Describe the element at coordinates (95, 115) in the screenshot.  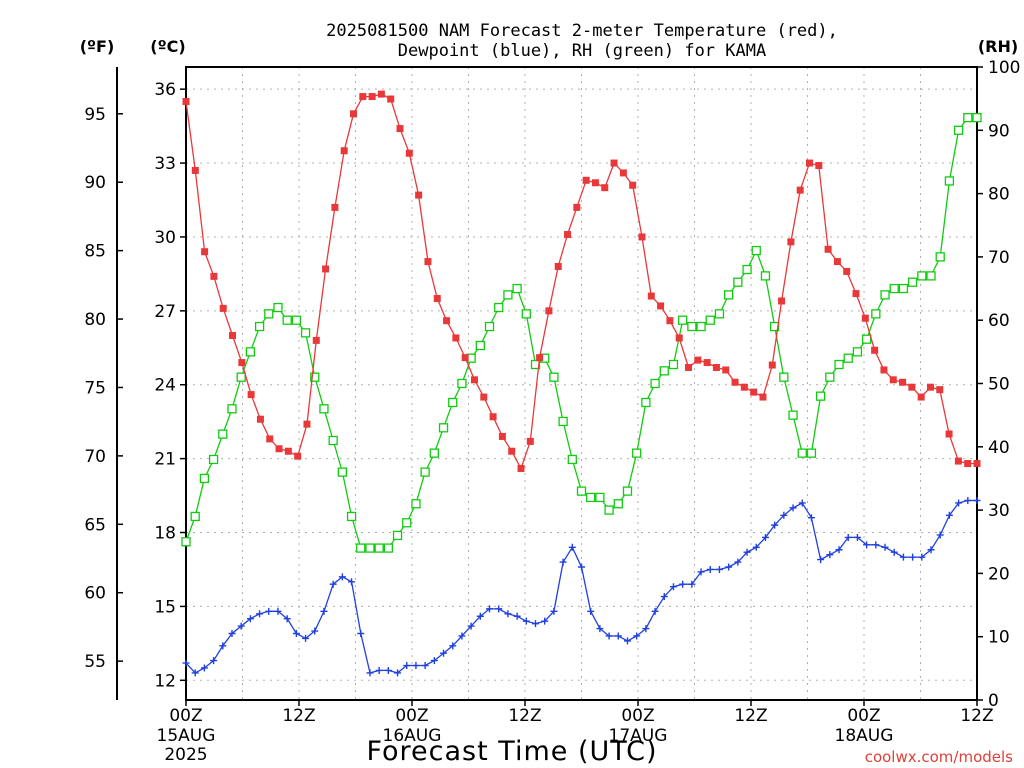
I see `fahrenheit-tick-label: 95` at that location.